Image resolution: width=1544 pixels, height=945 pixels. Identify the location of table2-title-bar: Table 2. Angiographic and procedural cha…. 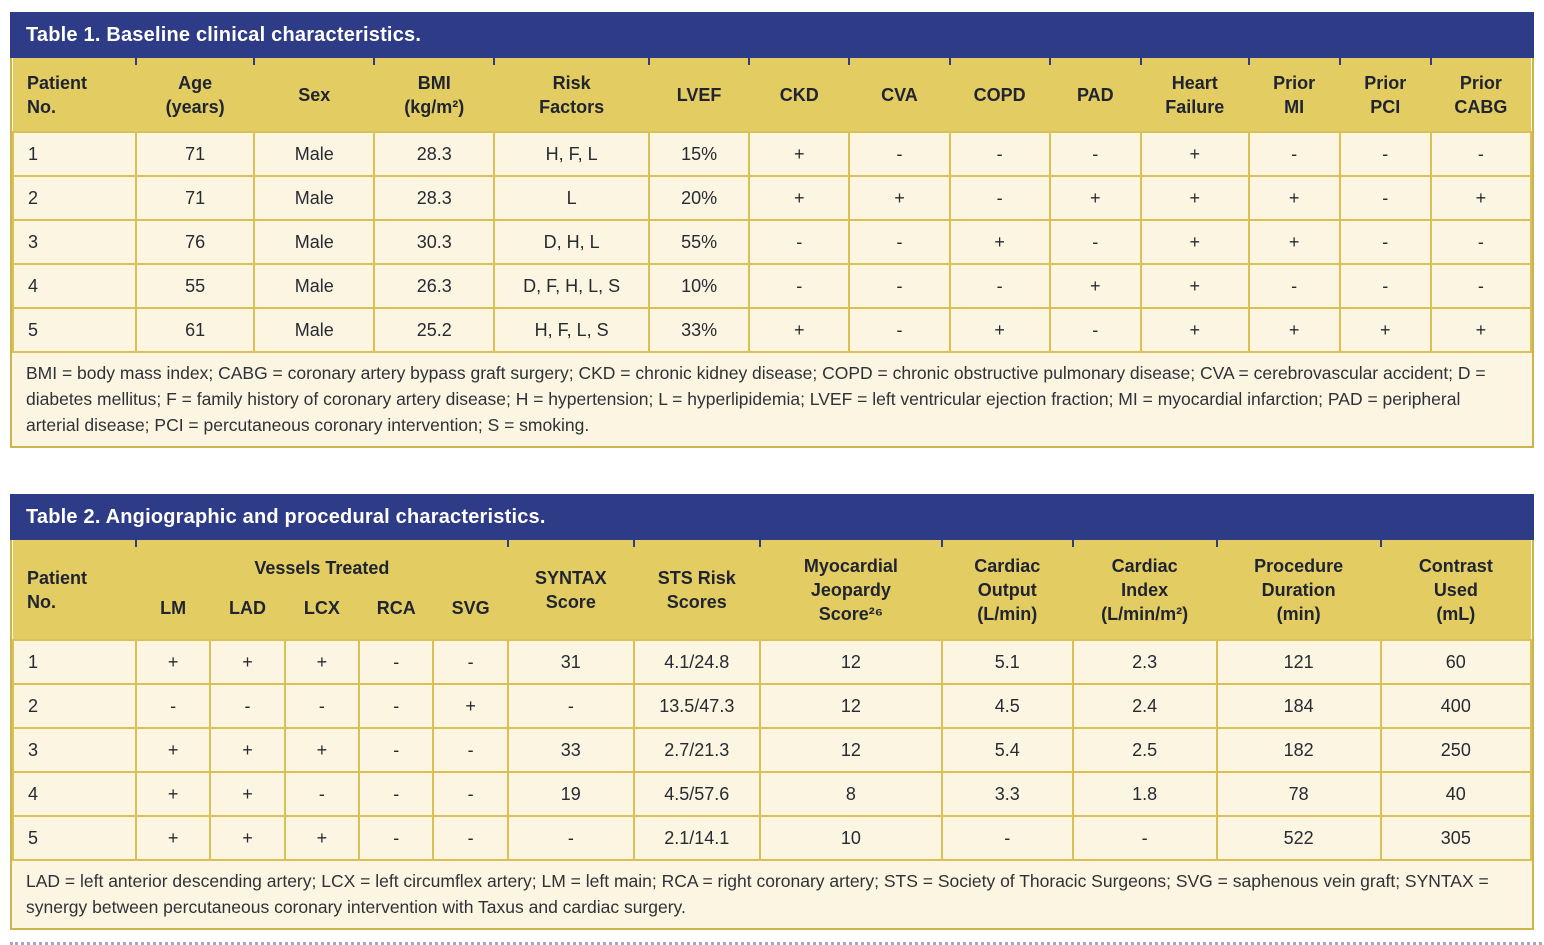
(772, 517).